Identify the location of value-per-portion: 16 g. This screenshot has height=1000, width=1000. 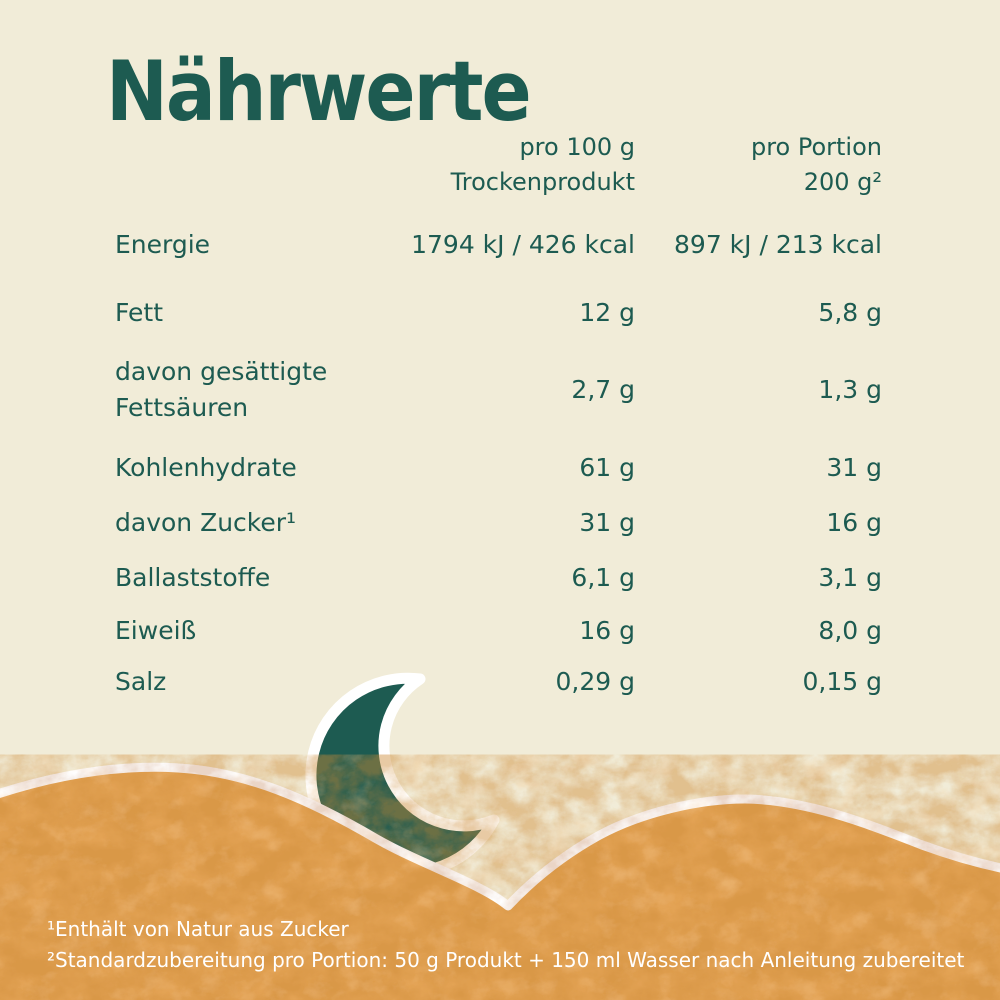
(854, 522).